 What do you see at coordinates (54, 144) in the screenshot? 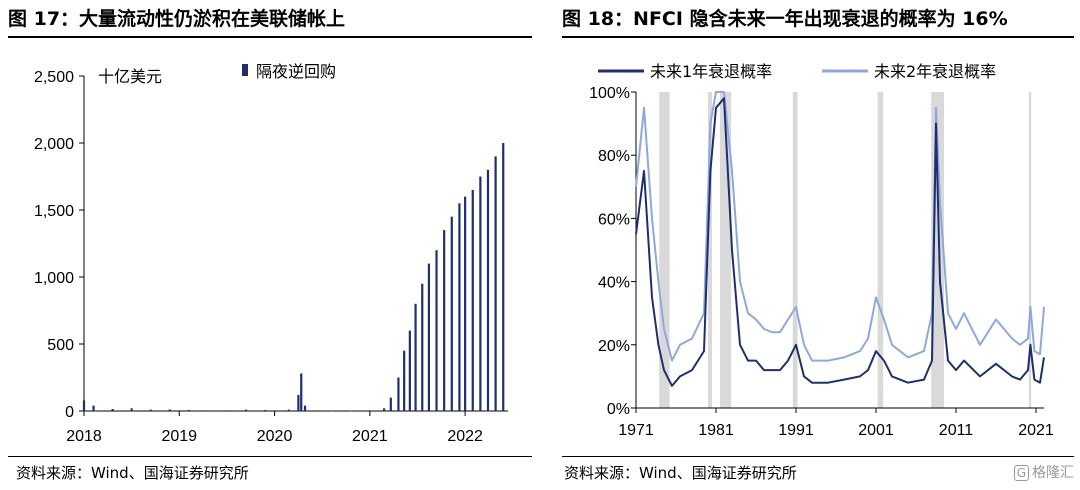
I see `left-y-tick-label: 2,000` at bounding box center [54, 144].